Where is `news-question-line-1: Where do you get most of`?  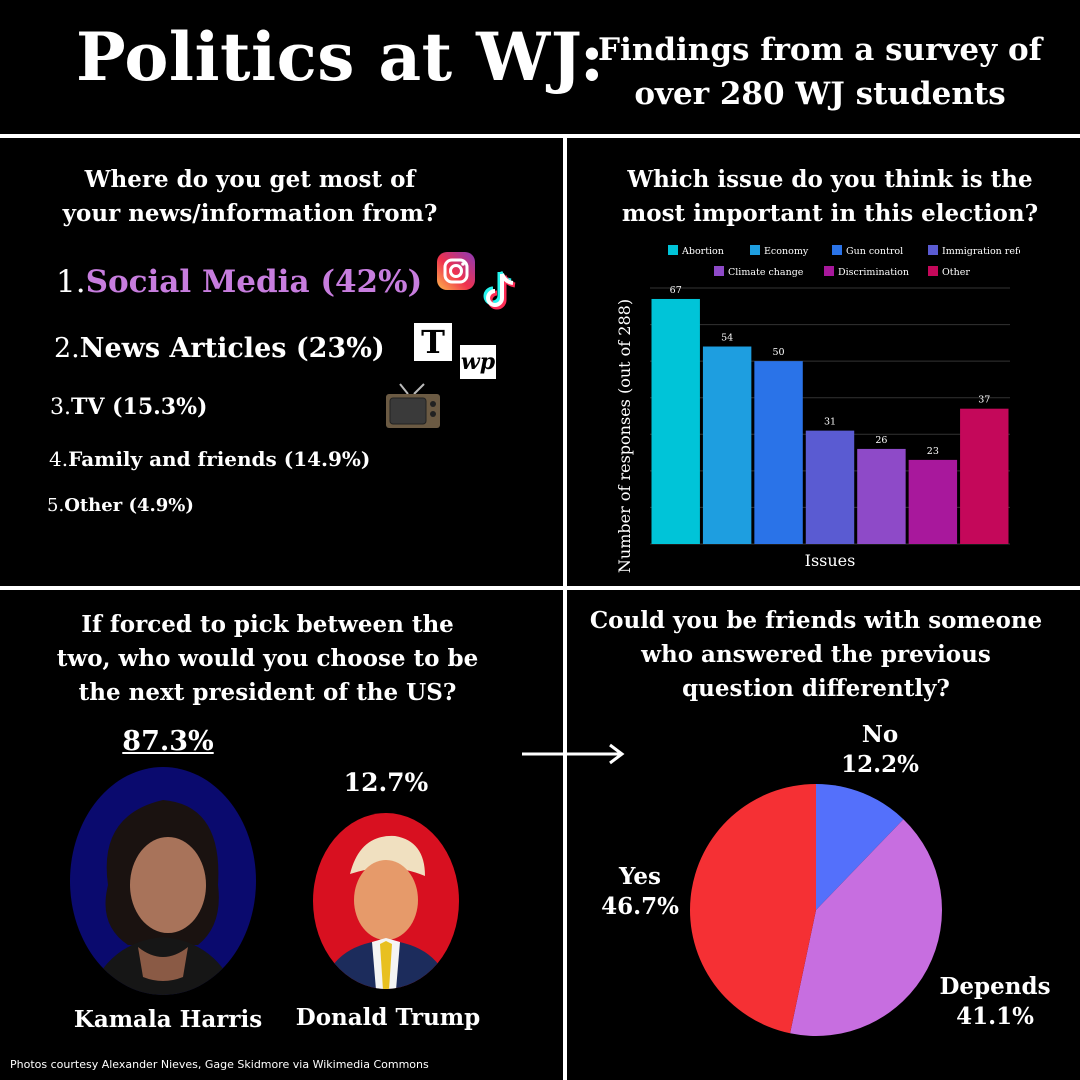 news-question-line-1: Where do you get most of is located at coordinates (250, 179).